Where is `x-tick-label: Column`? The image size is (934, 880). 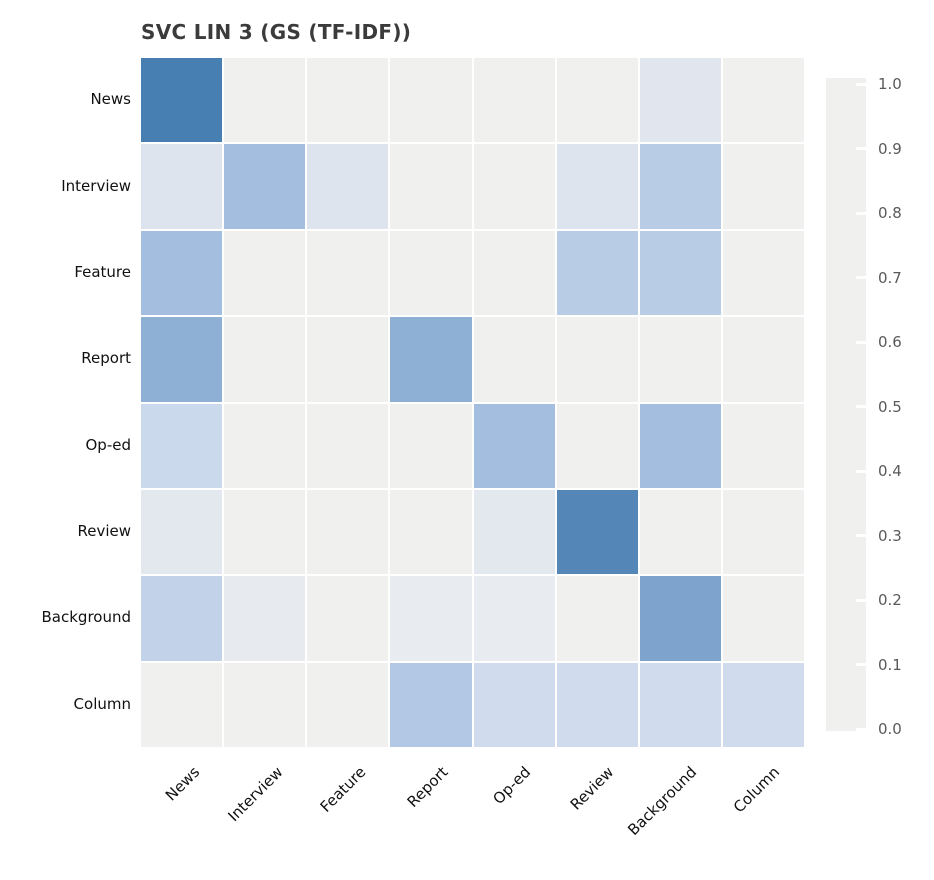
x-tick-label: Column is located at coordinates (756, 790).